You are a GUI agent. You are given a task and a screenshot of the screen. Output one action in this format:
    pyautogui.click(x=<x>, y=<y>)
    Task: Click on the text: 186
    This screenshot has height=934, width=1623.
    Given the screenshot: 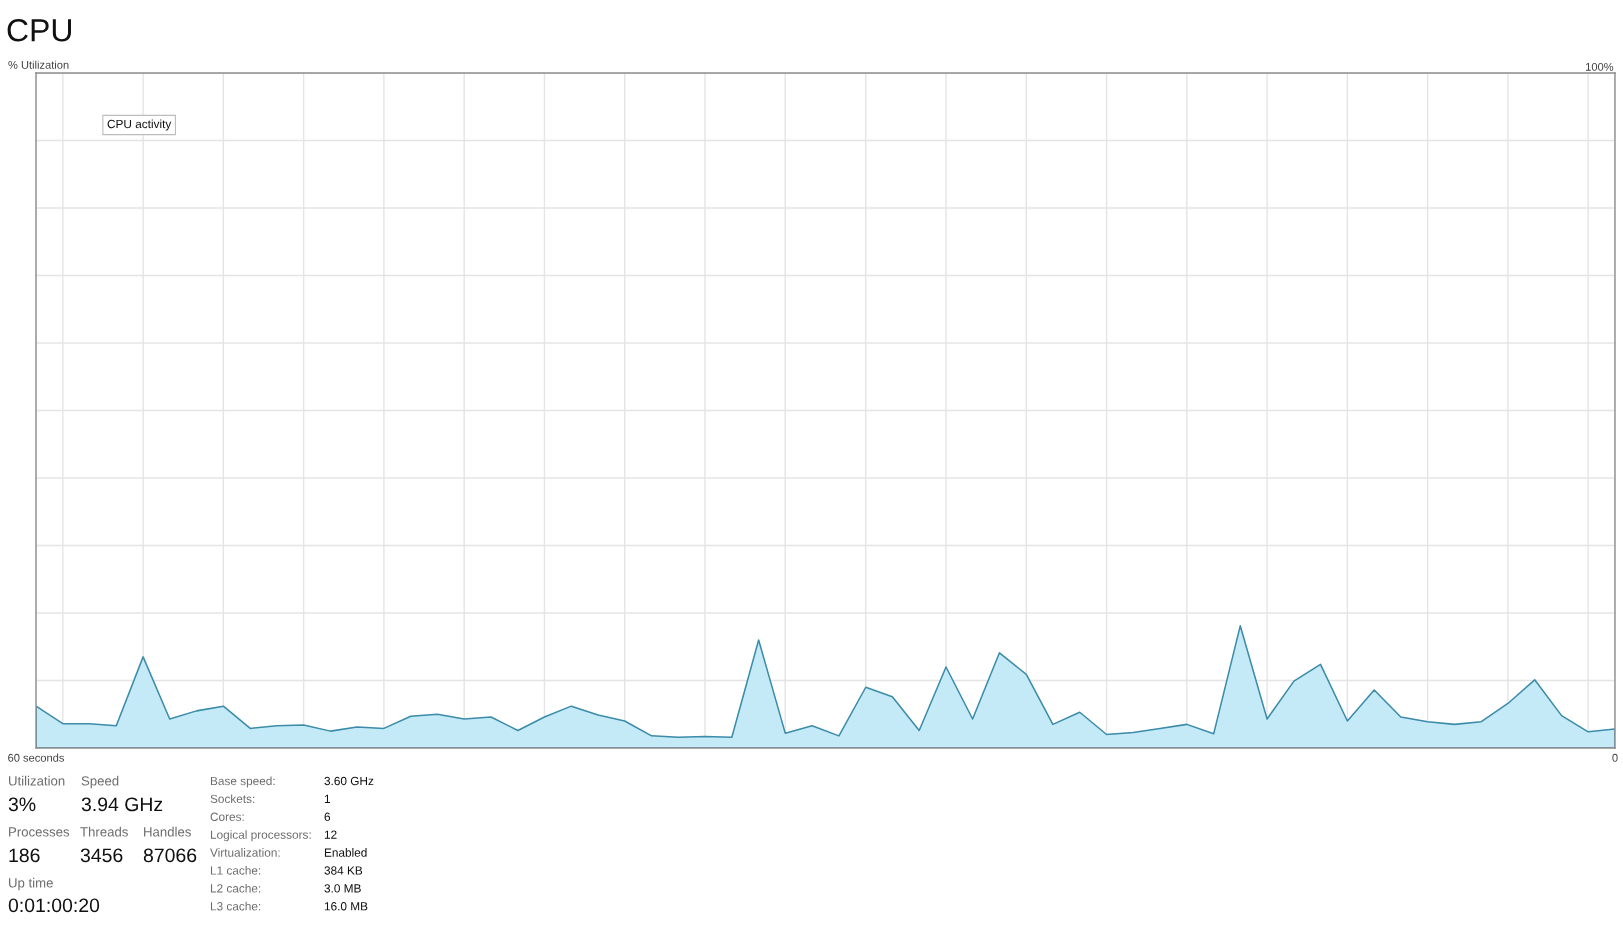 What is the action you would take?
    pyautogui.click(x=24, y=855)
    